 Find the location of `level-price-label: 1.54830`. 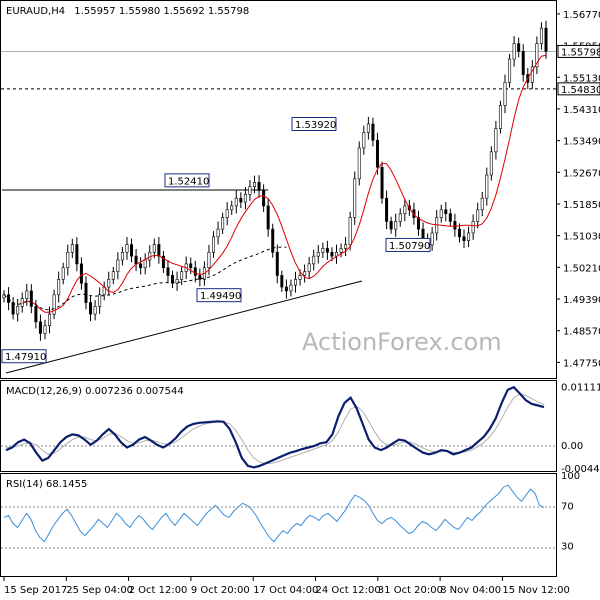

level-price-label: 1.54830 is located at coordinates (580, 90).